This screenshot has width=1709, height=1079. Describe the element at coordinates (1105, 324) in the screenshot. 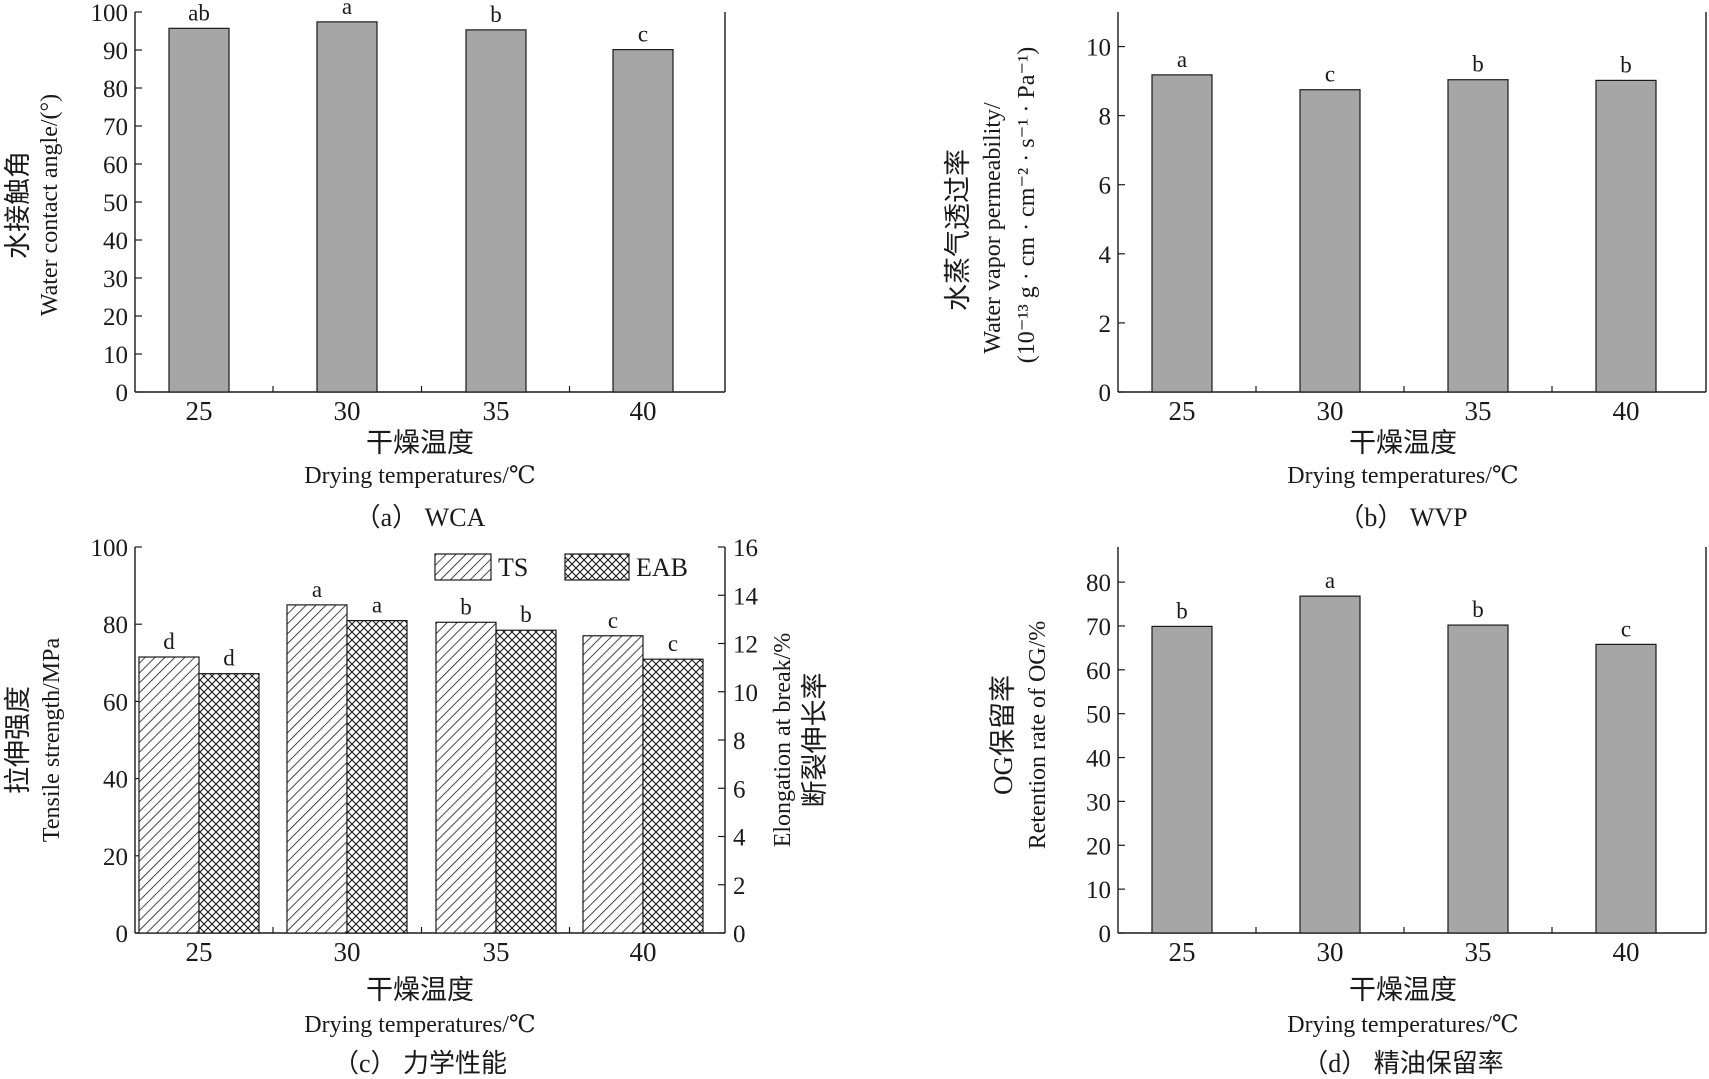

I see `y-tick-label: 2` at that location.